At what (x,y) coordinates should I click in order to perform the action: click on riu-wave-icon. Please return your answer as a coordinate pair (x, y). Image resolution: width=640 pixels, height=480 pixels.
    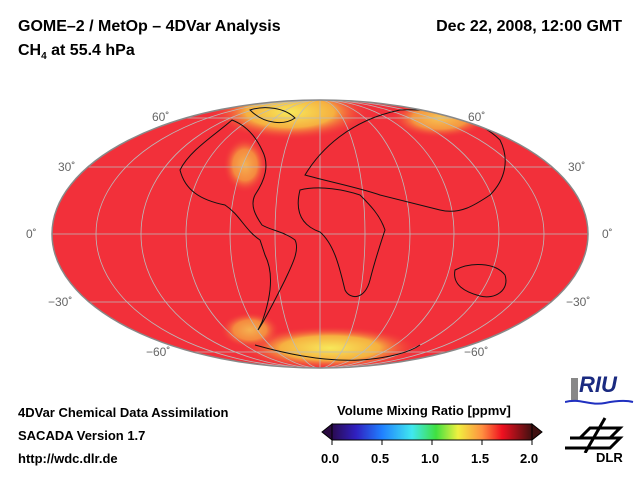
    Looking at the image, I should click on (599, 402).